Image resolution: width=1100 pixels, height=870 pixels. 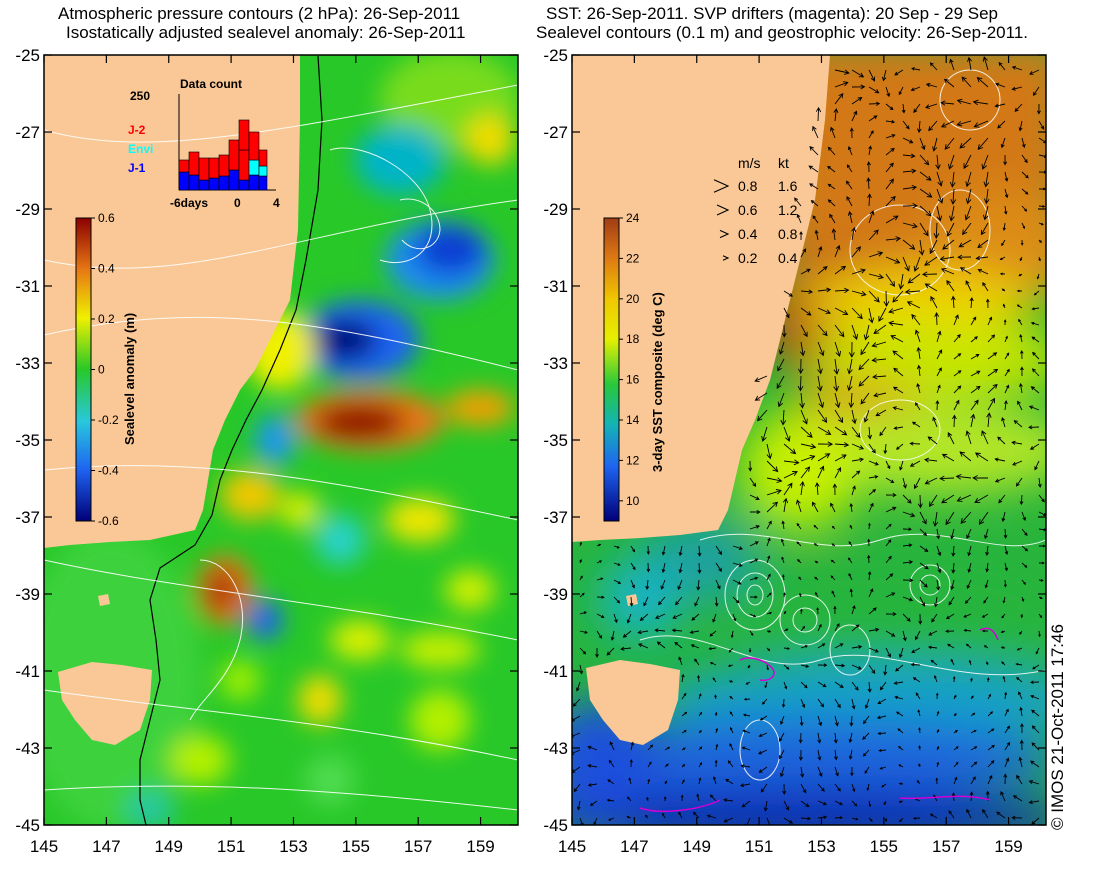 What do you see at coordinates (237, 203) in the screenshot?
I see `data-count-xlabel-zero: 0` at bounding box center [237, 203].